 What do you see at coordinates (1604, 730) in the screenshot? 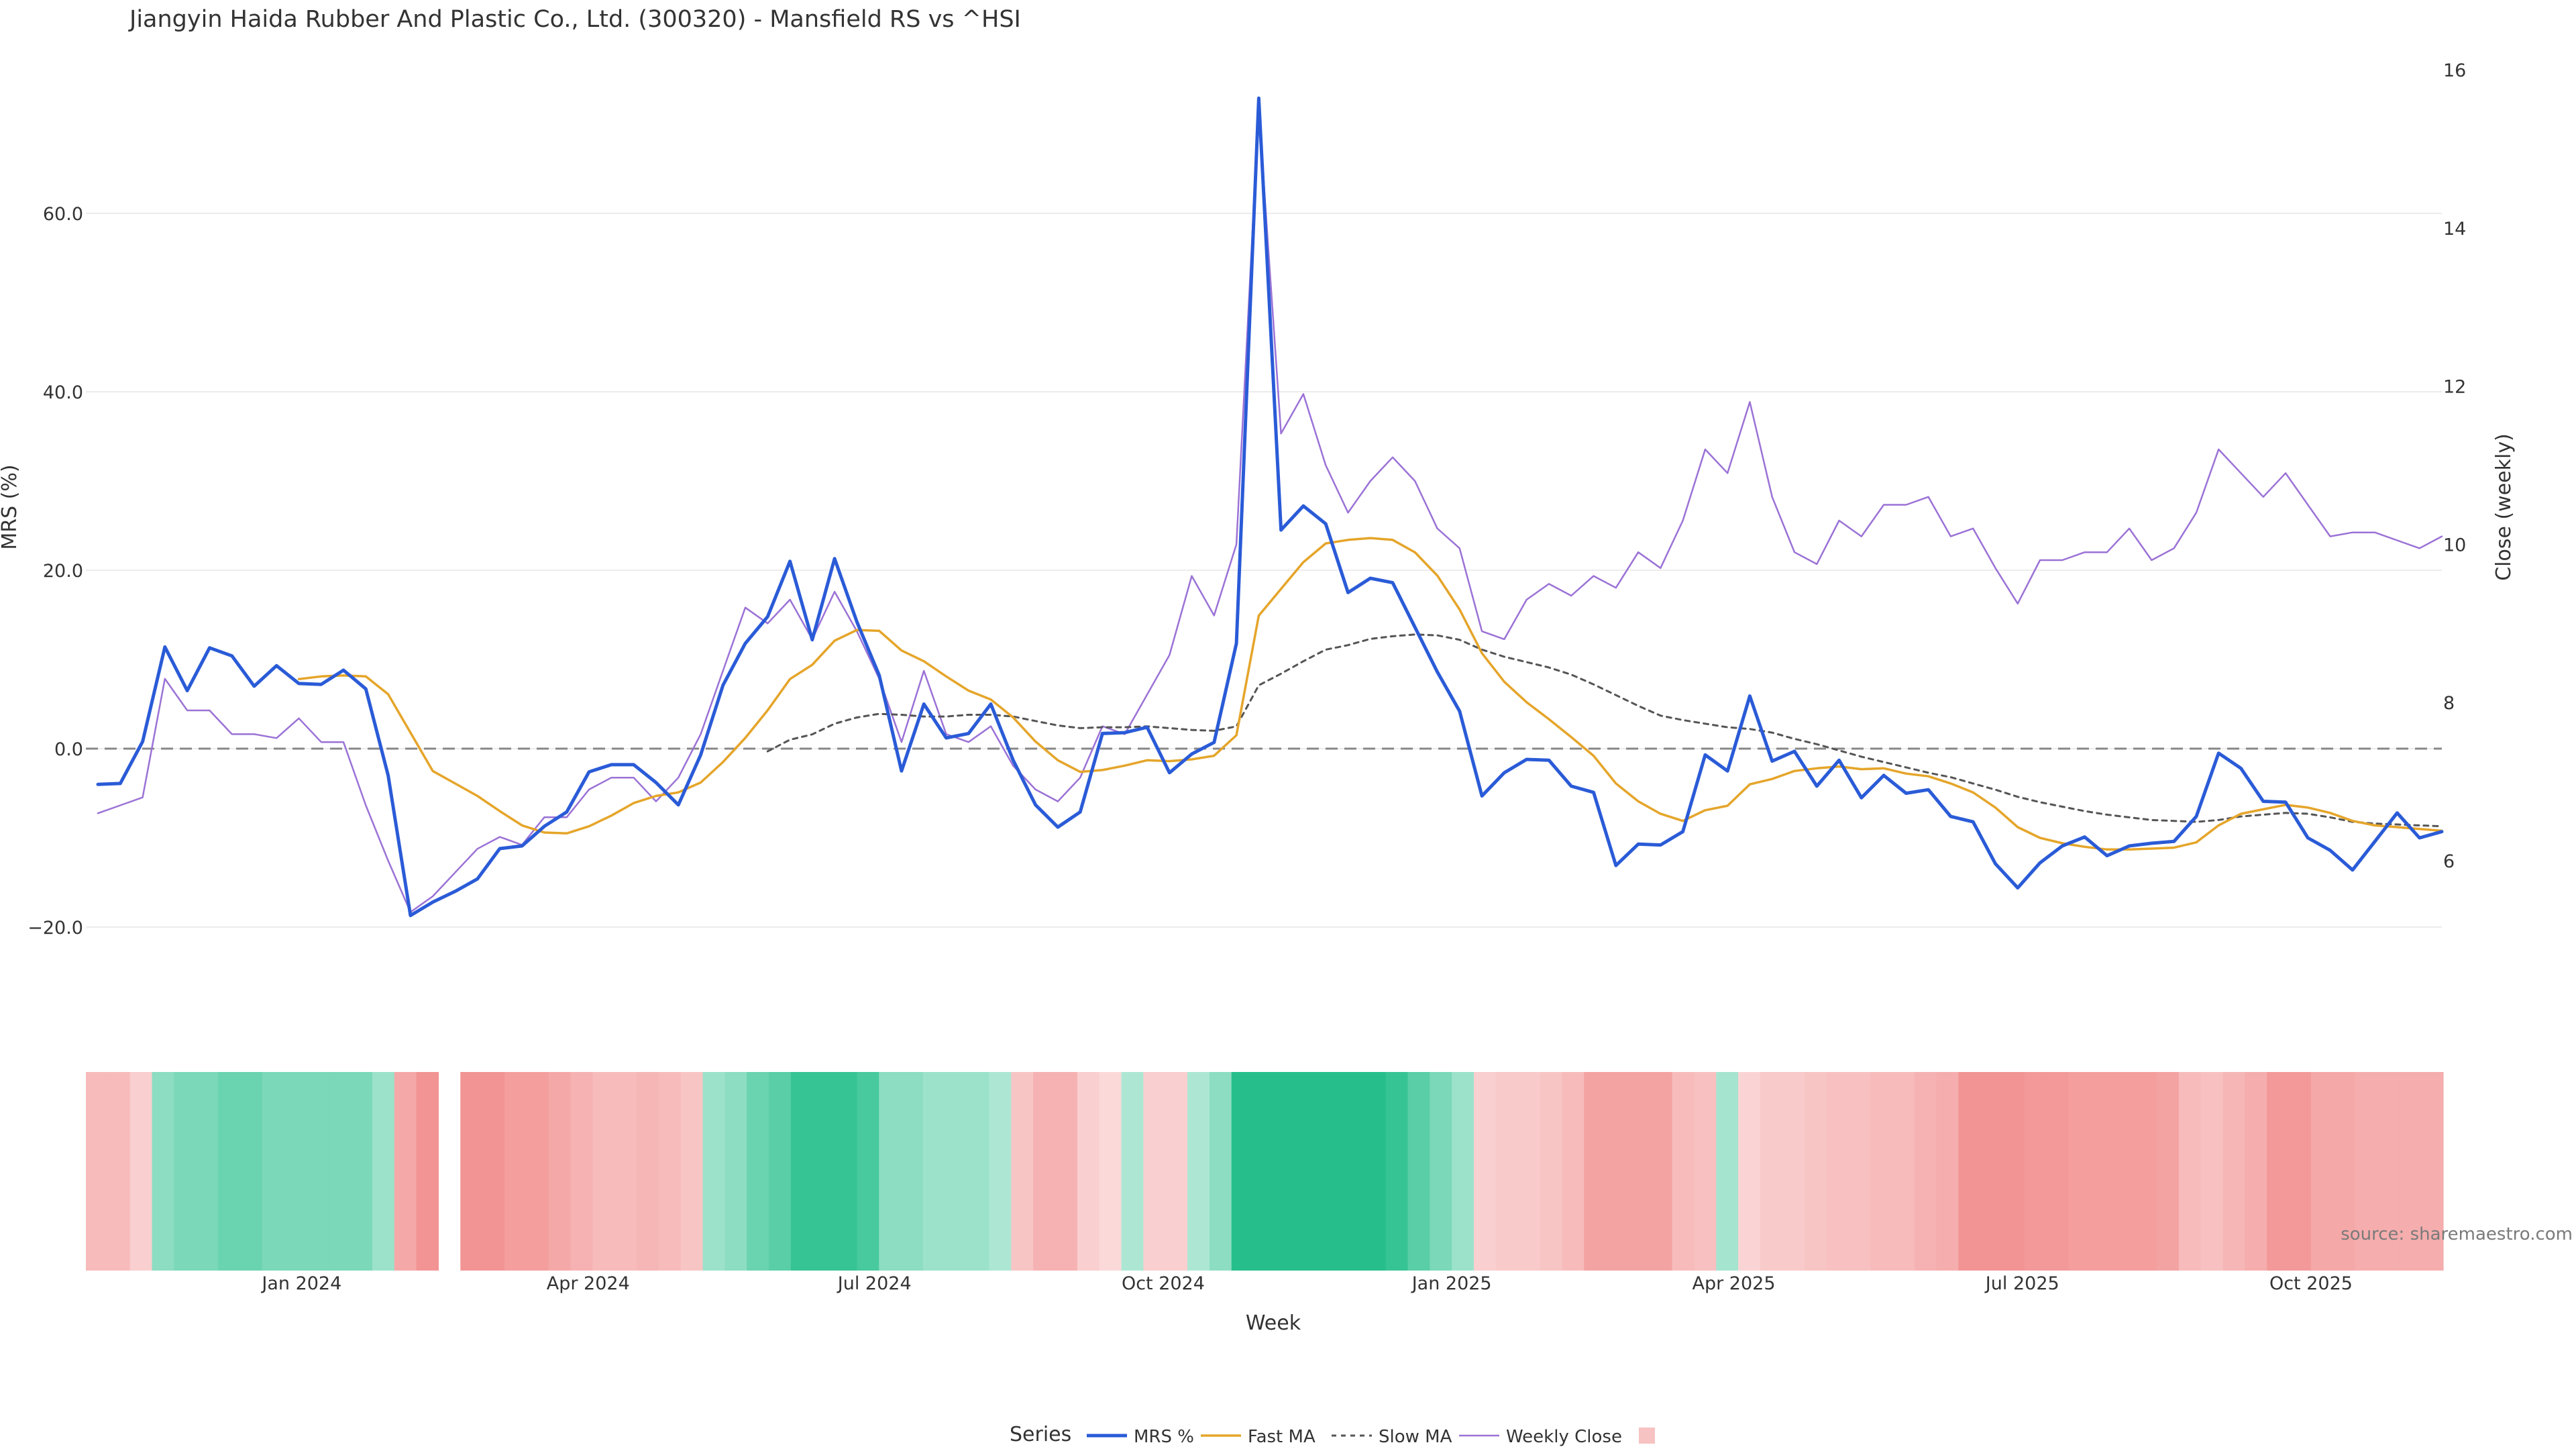
I see `slow-ma-line` at bounding box center [1604, 730].